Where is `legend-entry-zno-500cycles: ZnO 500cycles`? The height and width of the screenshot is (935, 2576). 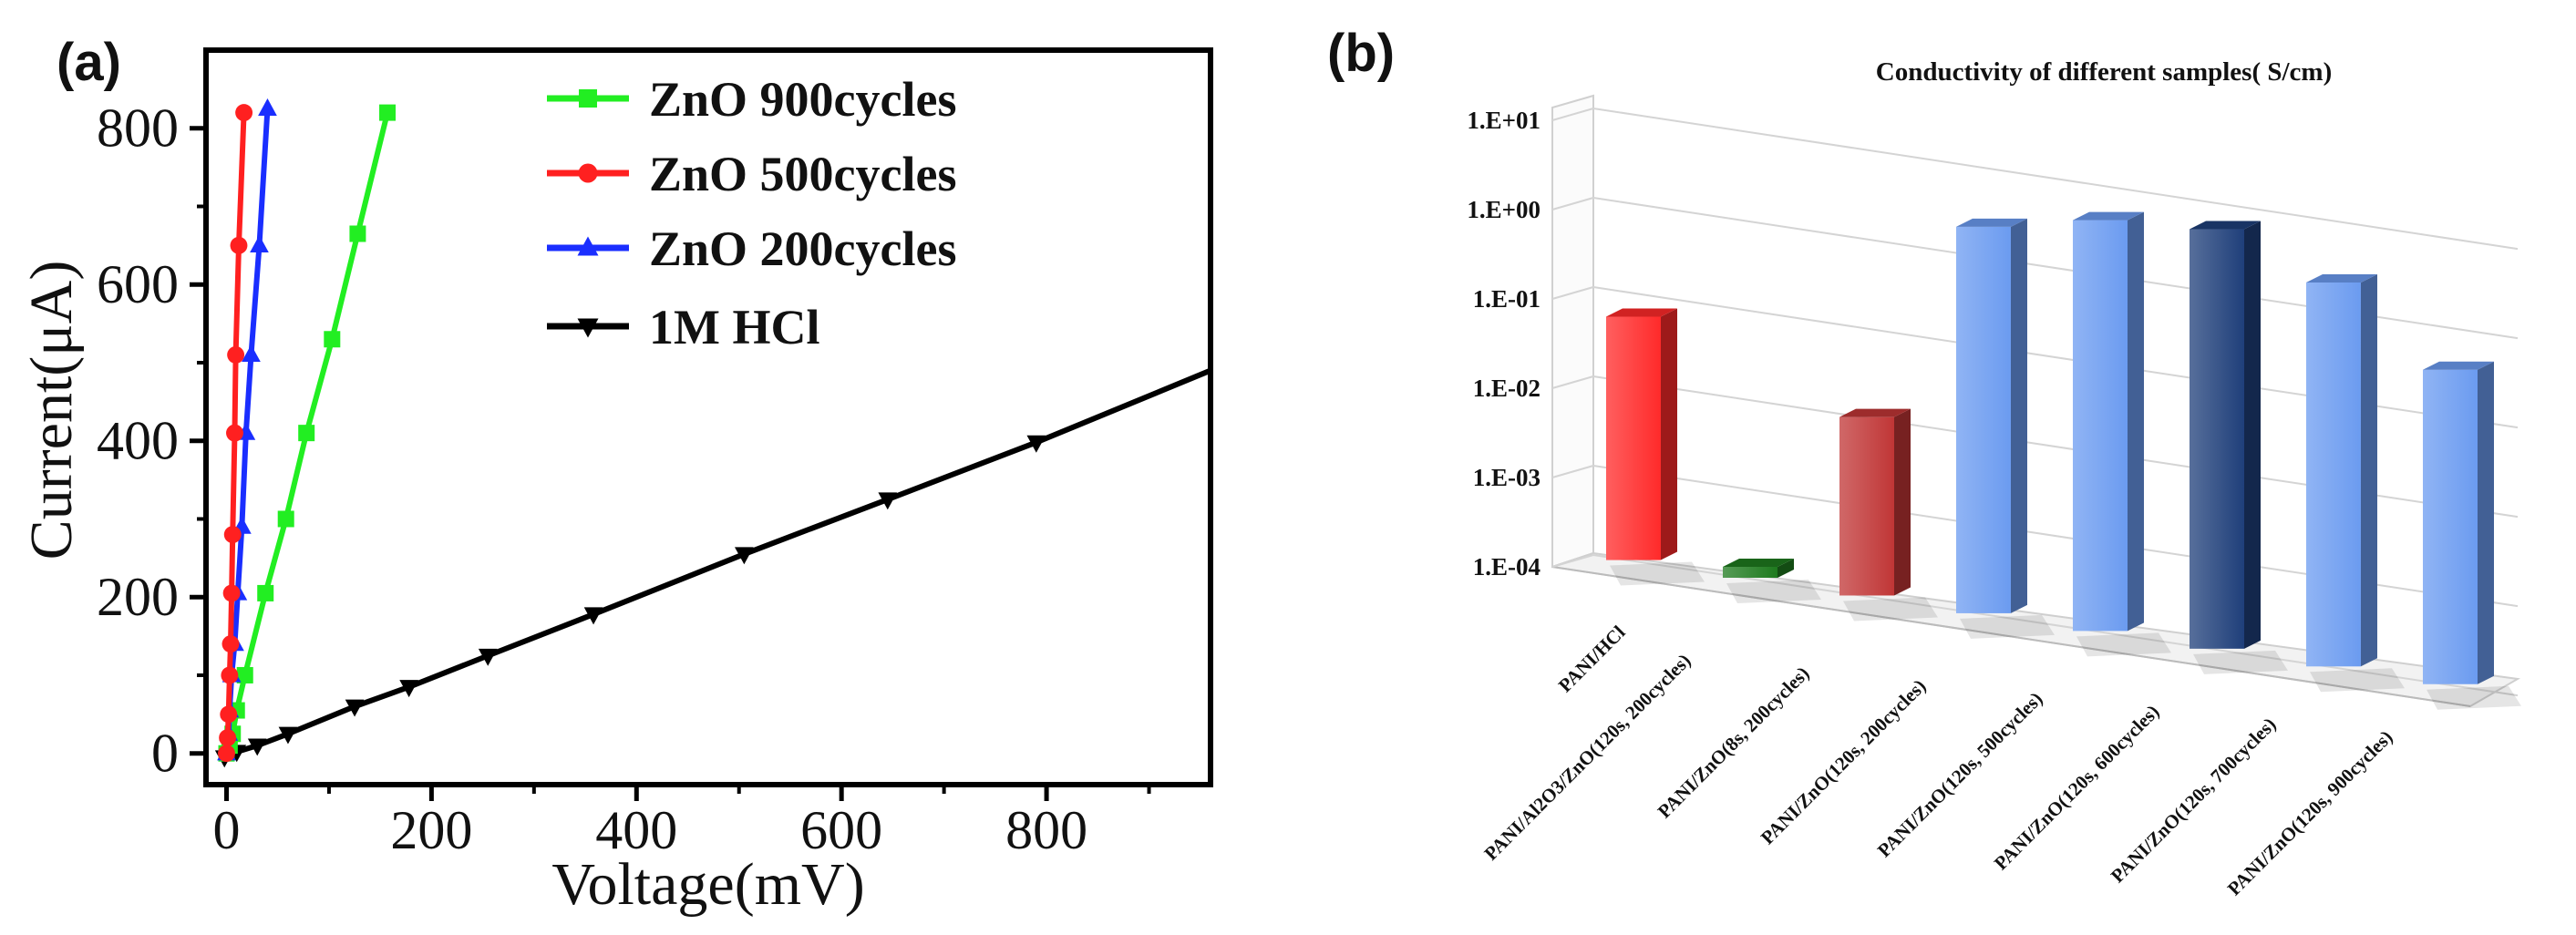
legend-entry-zno-500cycles: ZnO 500cycles is located at coordinates (751, 174).